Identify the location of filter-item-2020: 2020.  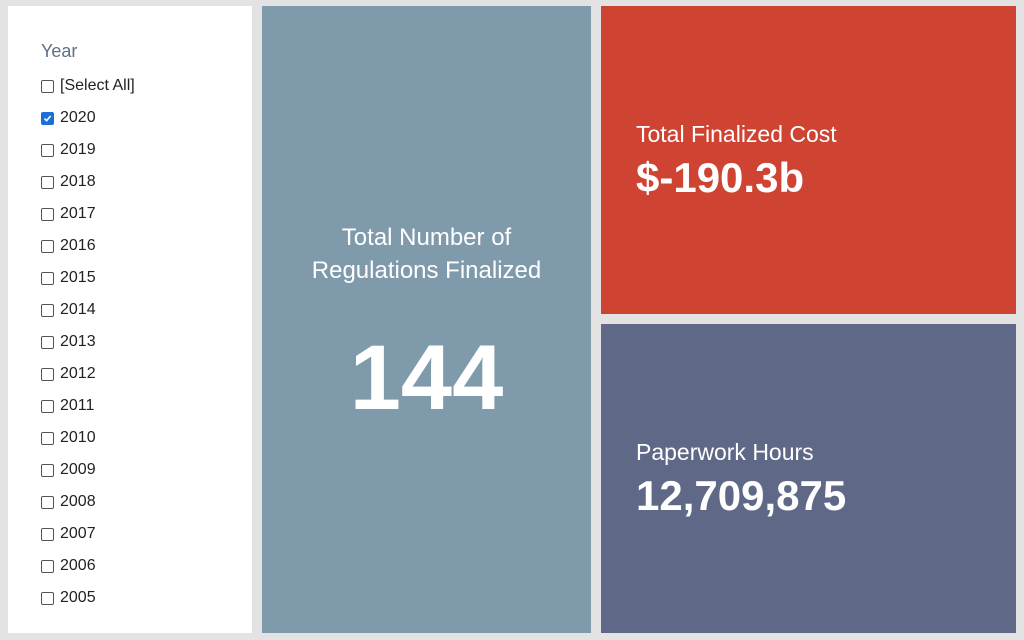
(88, 118).